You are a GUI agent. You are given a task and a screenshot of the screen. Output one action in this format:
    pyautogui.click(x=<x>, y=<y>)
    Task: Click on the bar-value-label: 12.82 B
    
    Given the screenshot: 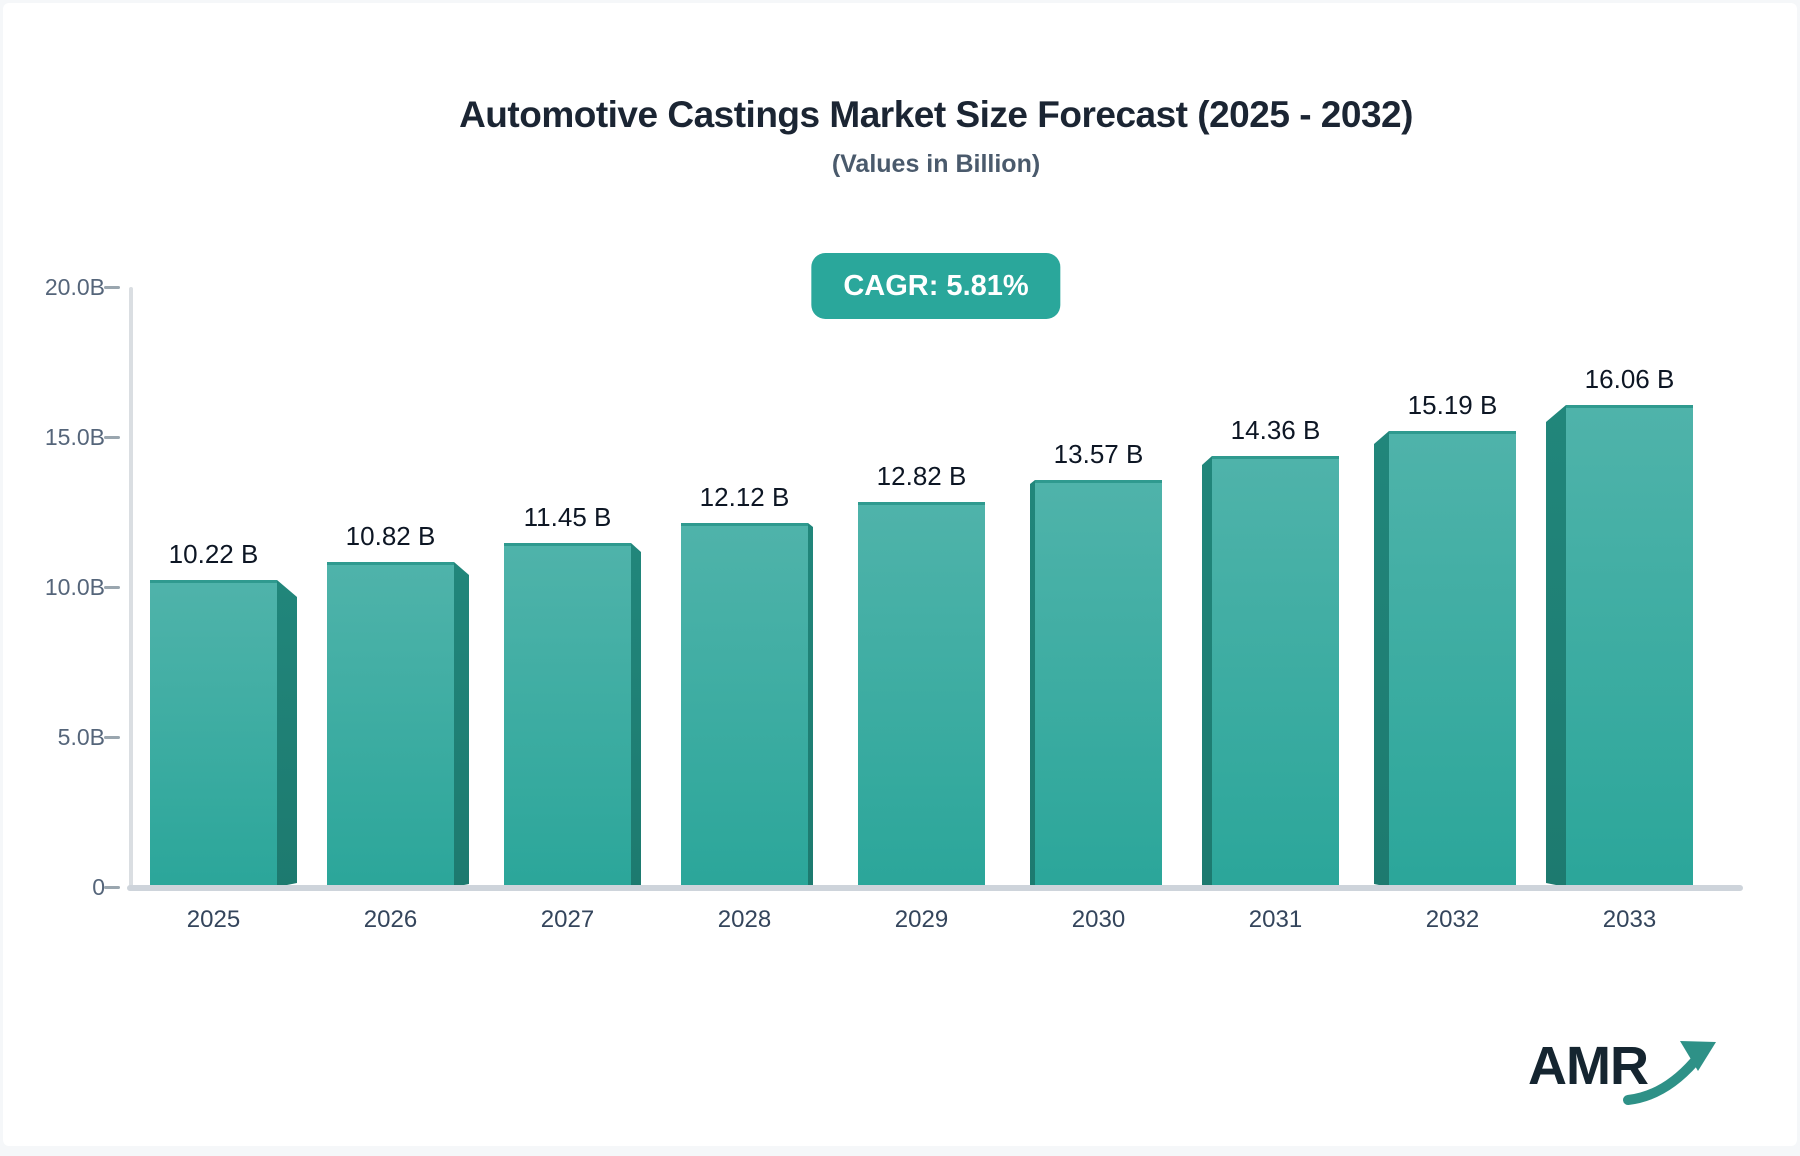 What is the action you would take?
    pyautogui.click(x=921, y=476)
    